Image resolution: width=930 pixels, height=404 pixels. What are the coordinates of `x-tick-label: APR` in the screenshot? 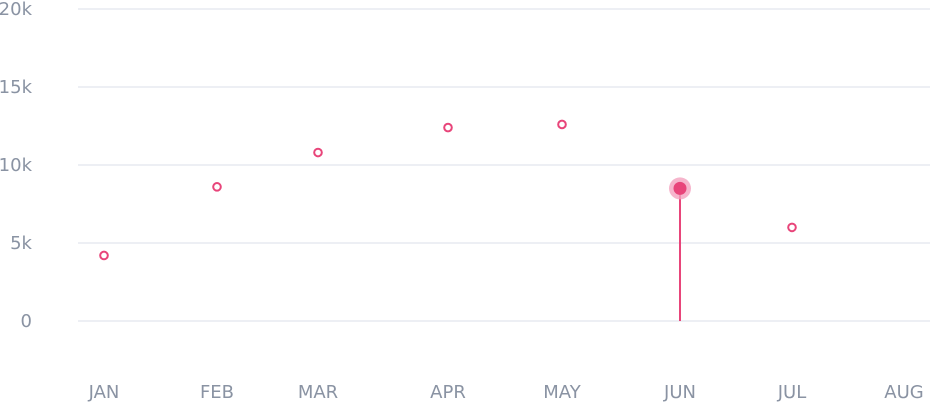 It's located at (448, 392).